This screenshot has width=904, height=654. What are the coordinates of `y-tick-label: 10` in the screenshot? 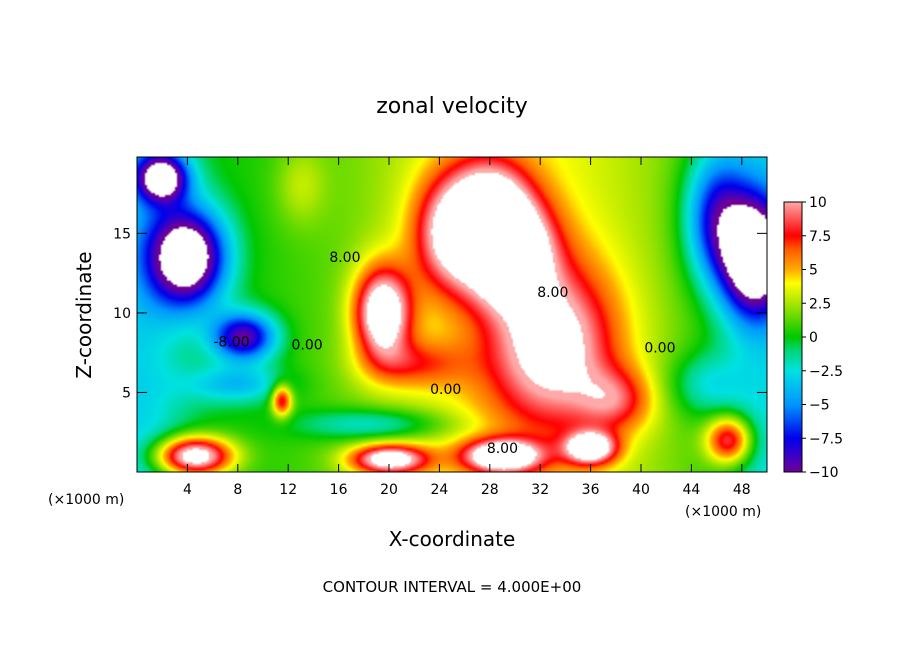 It's located at (122, 314).